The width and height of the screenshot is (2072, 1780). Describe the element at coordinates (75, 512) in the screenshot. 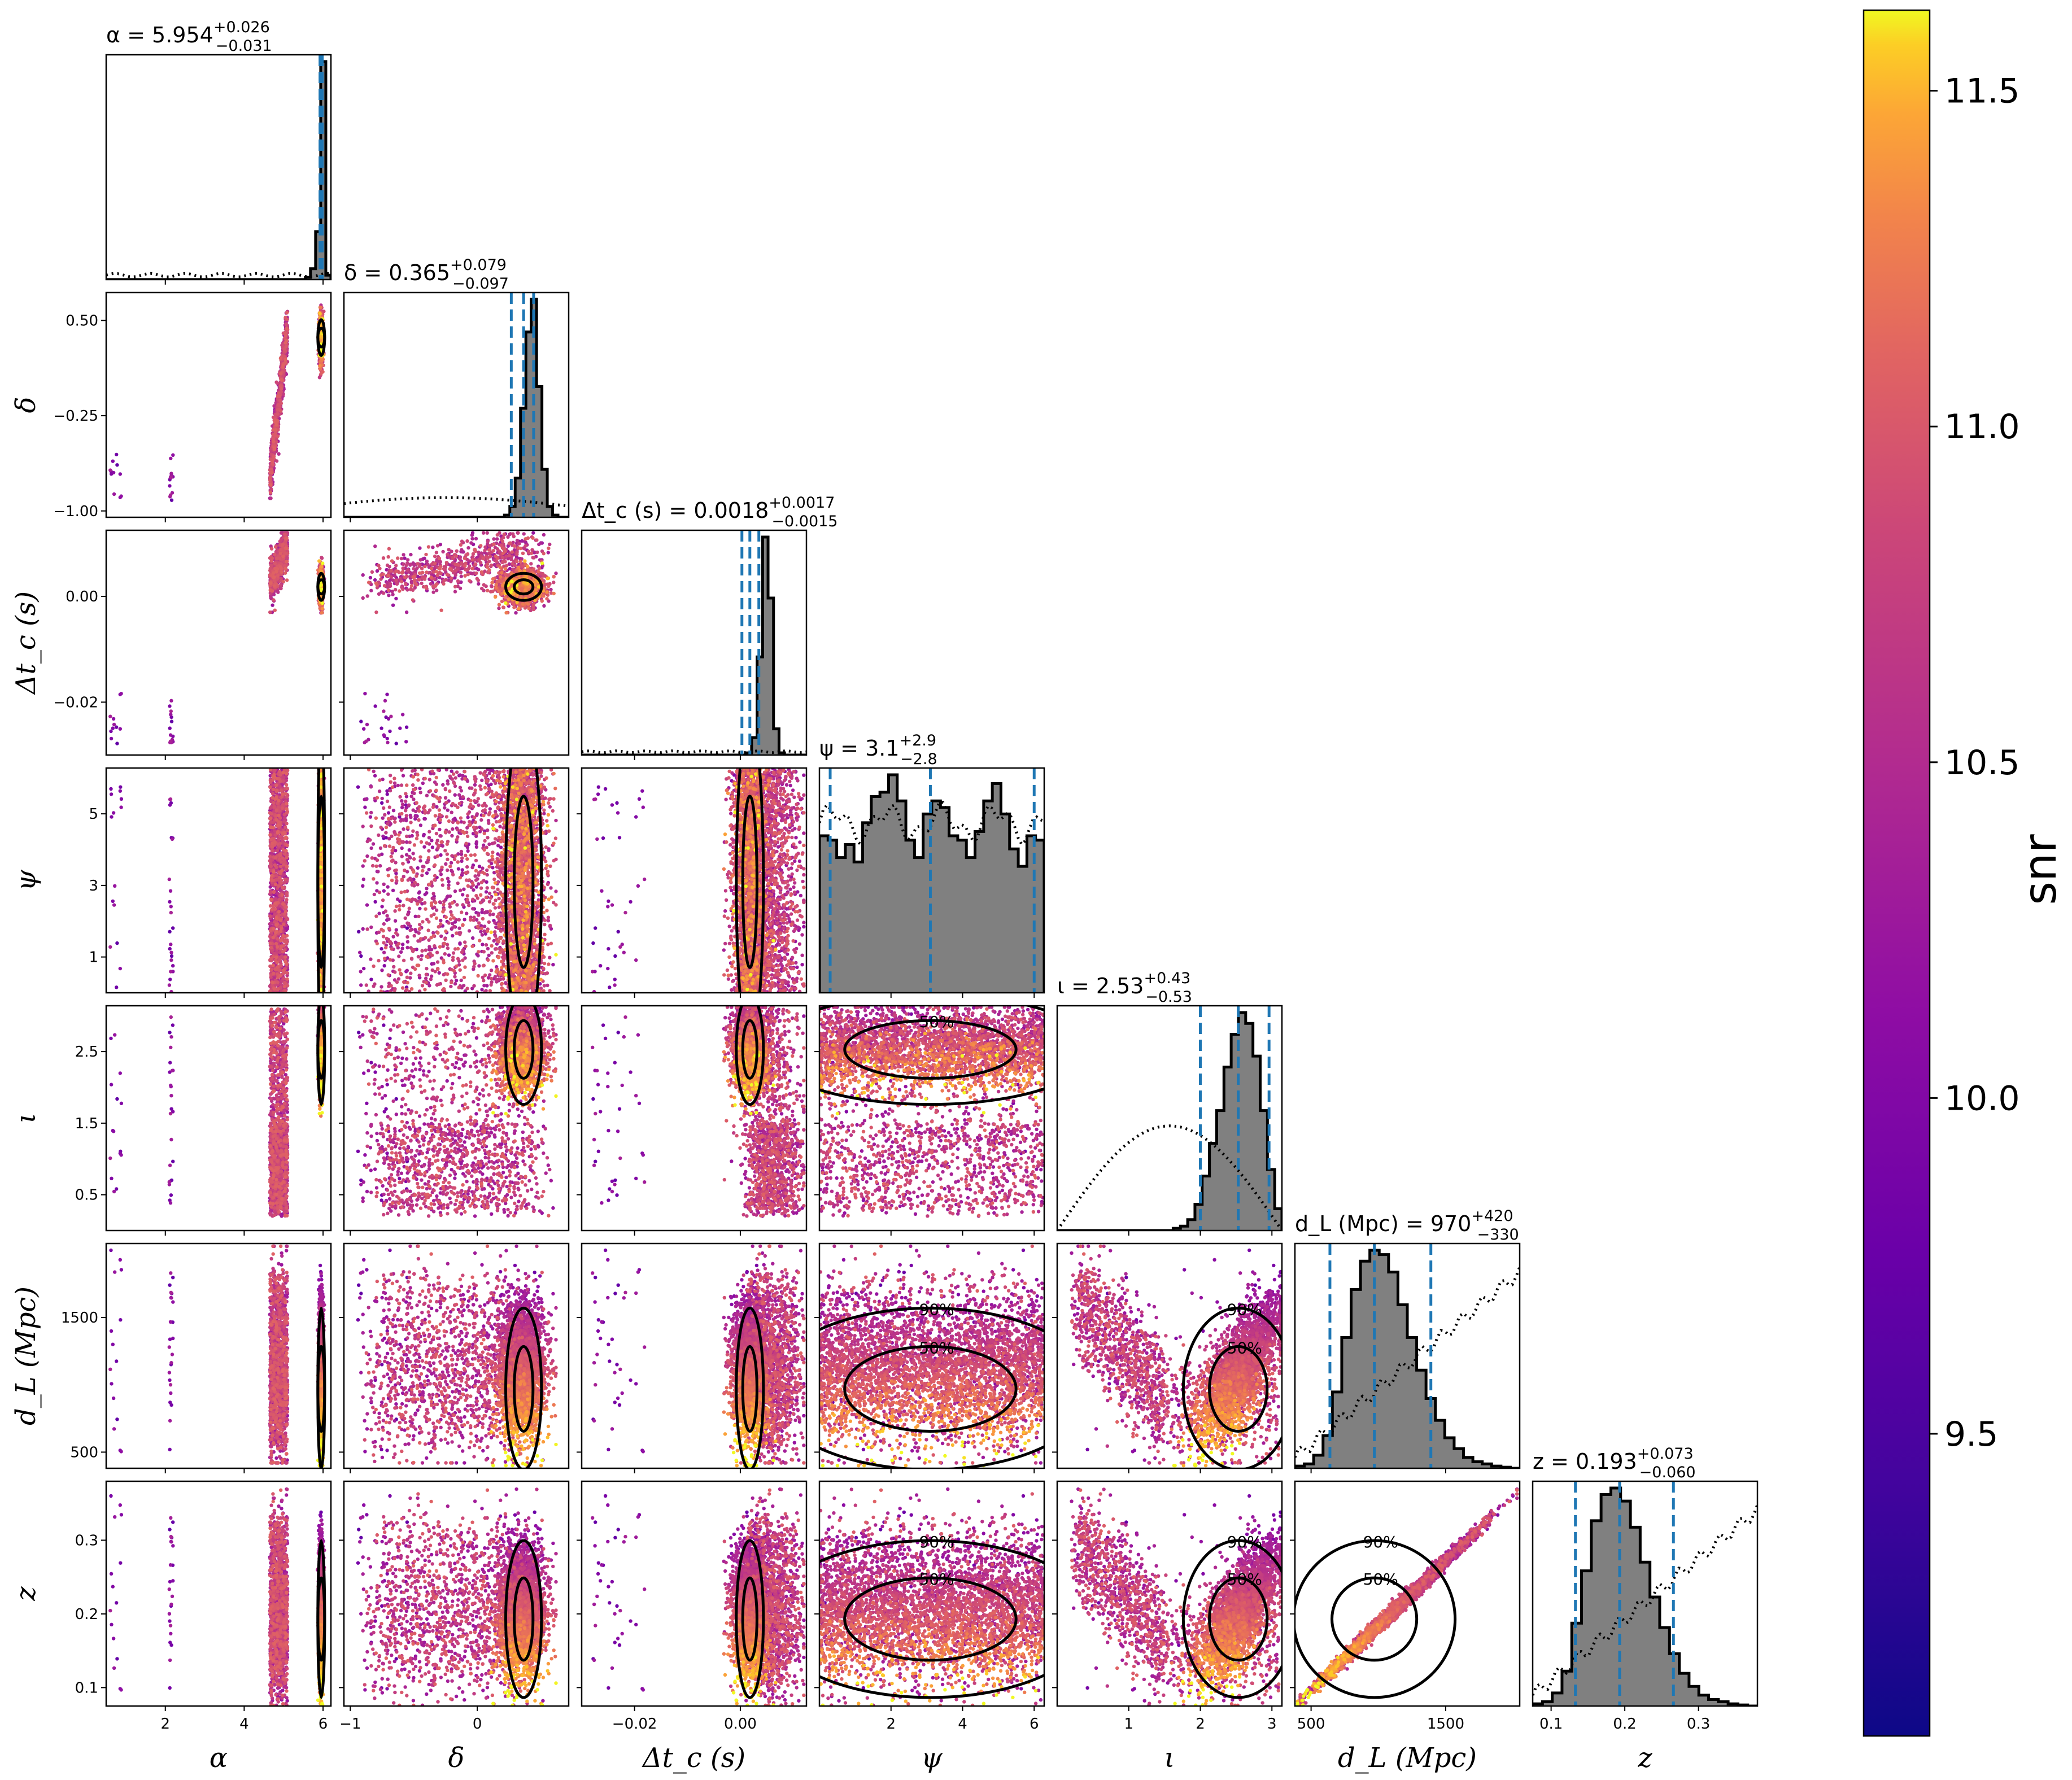

I see `y-tick-label: −1.00` at that location.